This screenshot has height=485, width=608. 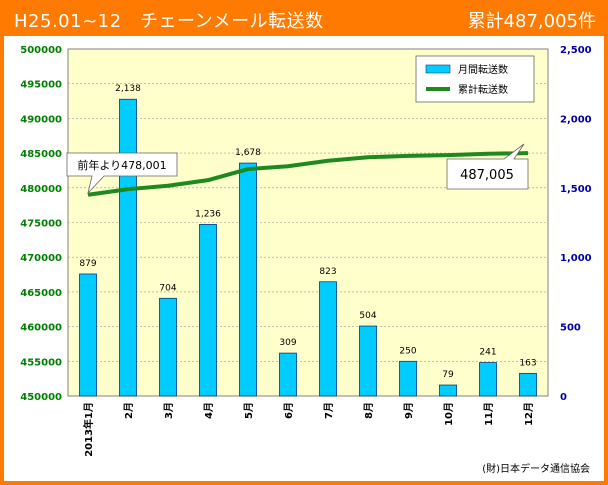 What do you see at coordinates (475, 79) in the screenshot?
I see `legend-box` at bounding box center [475, 79].